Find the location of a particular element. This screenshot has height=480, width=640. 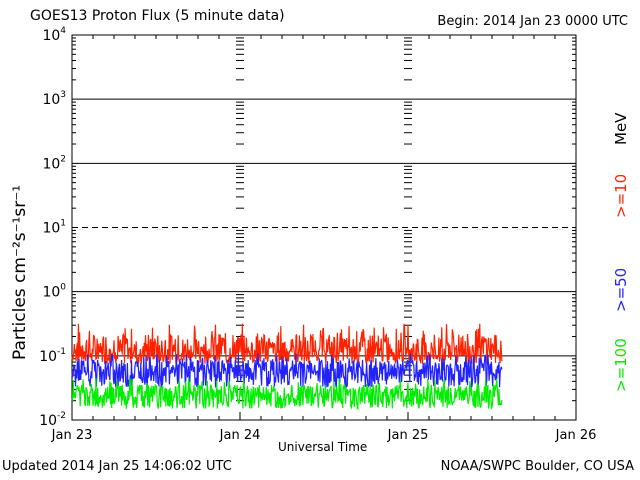

y-tick-label: 10⁻² is located at coordinates (52, 420).